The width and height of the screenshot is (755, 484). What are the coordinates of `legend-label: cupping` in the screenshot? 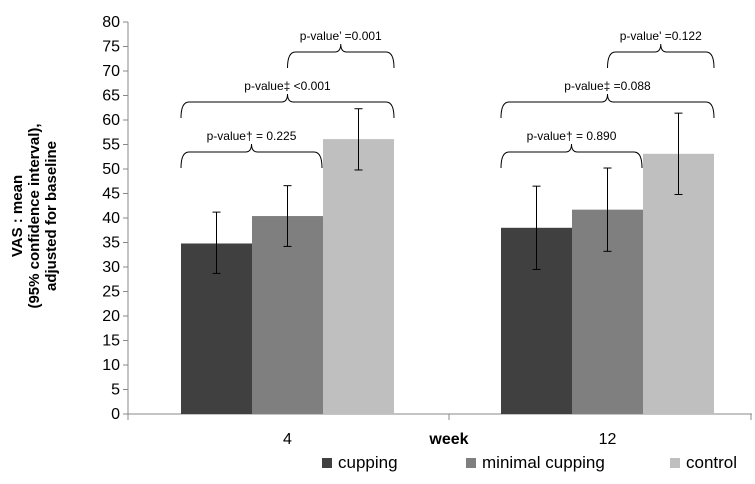 It's located at (368, 462).